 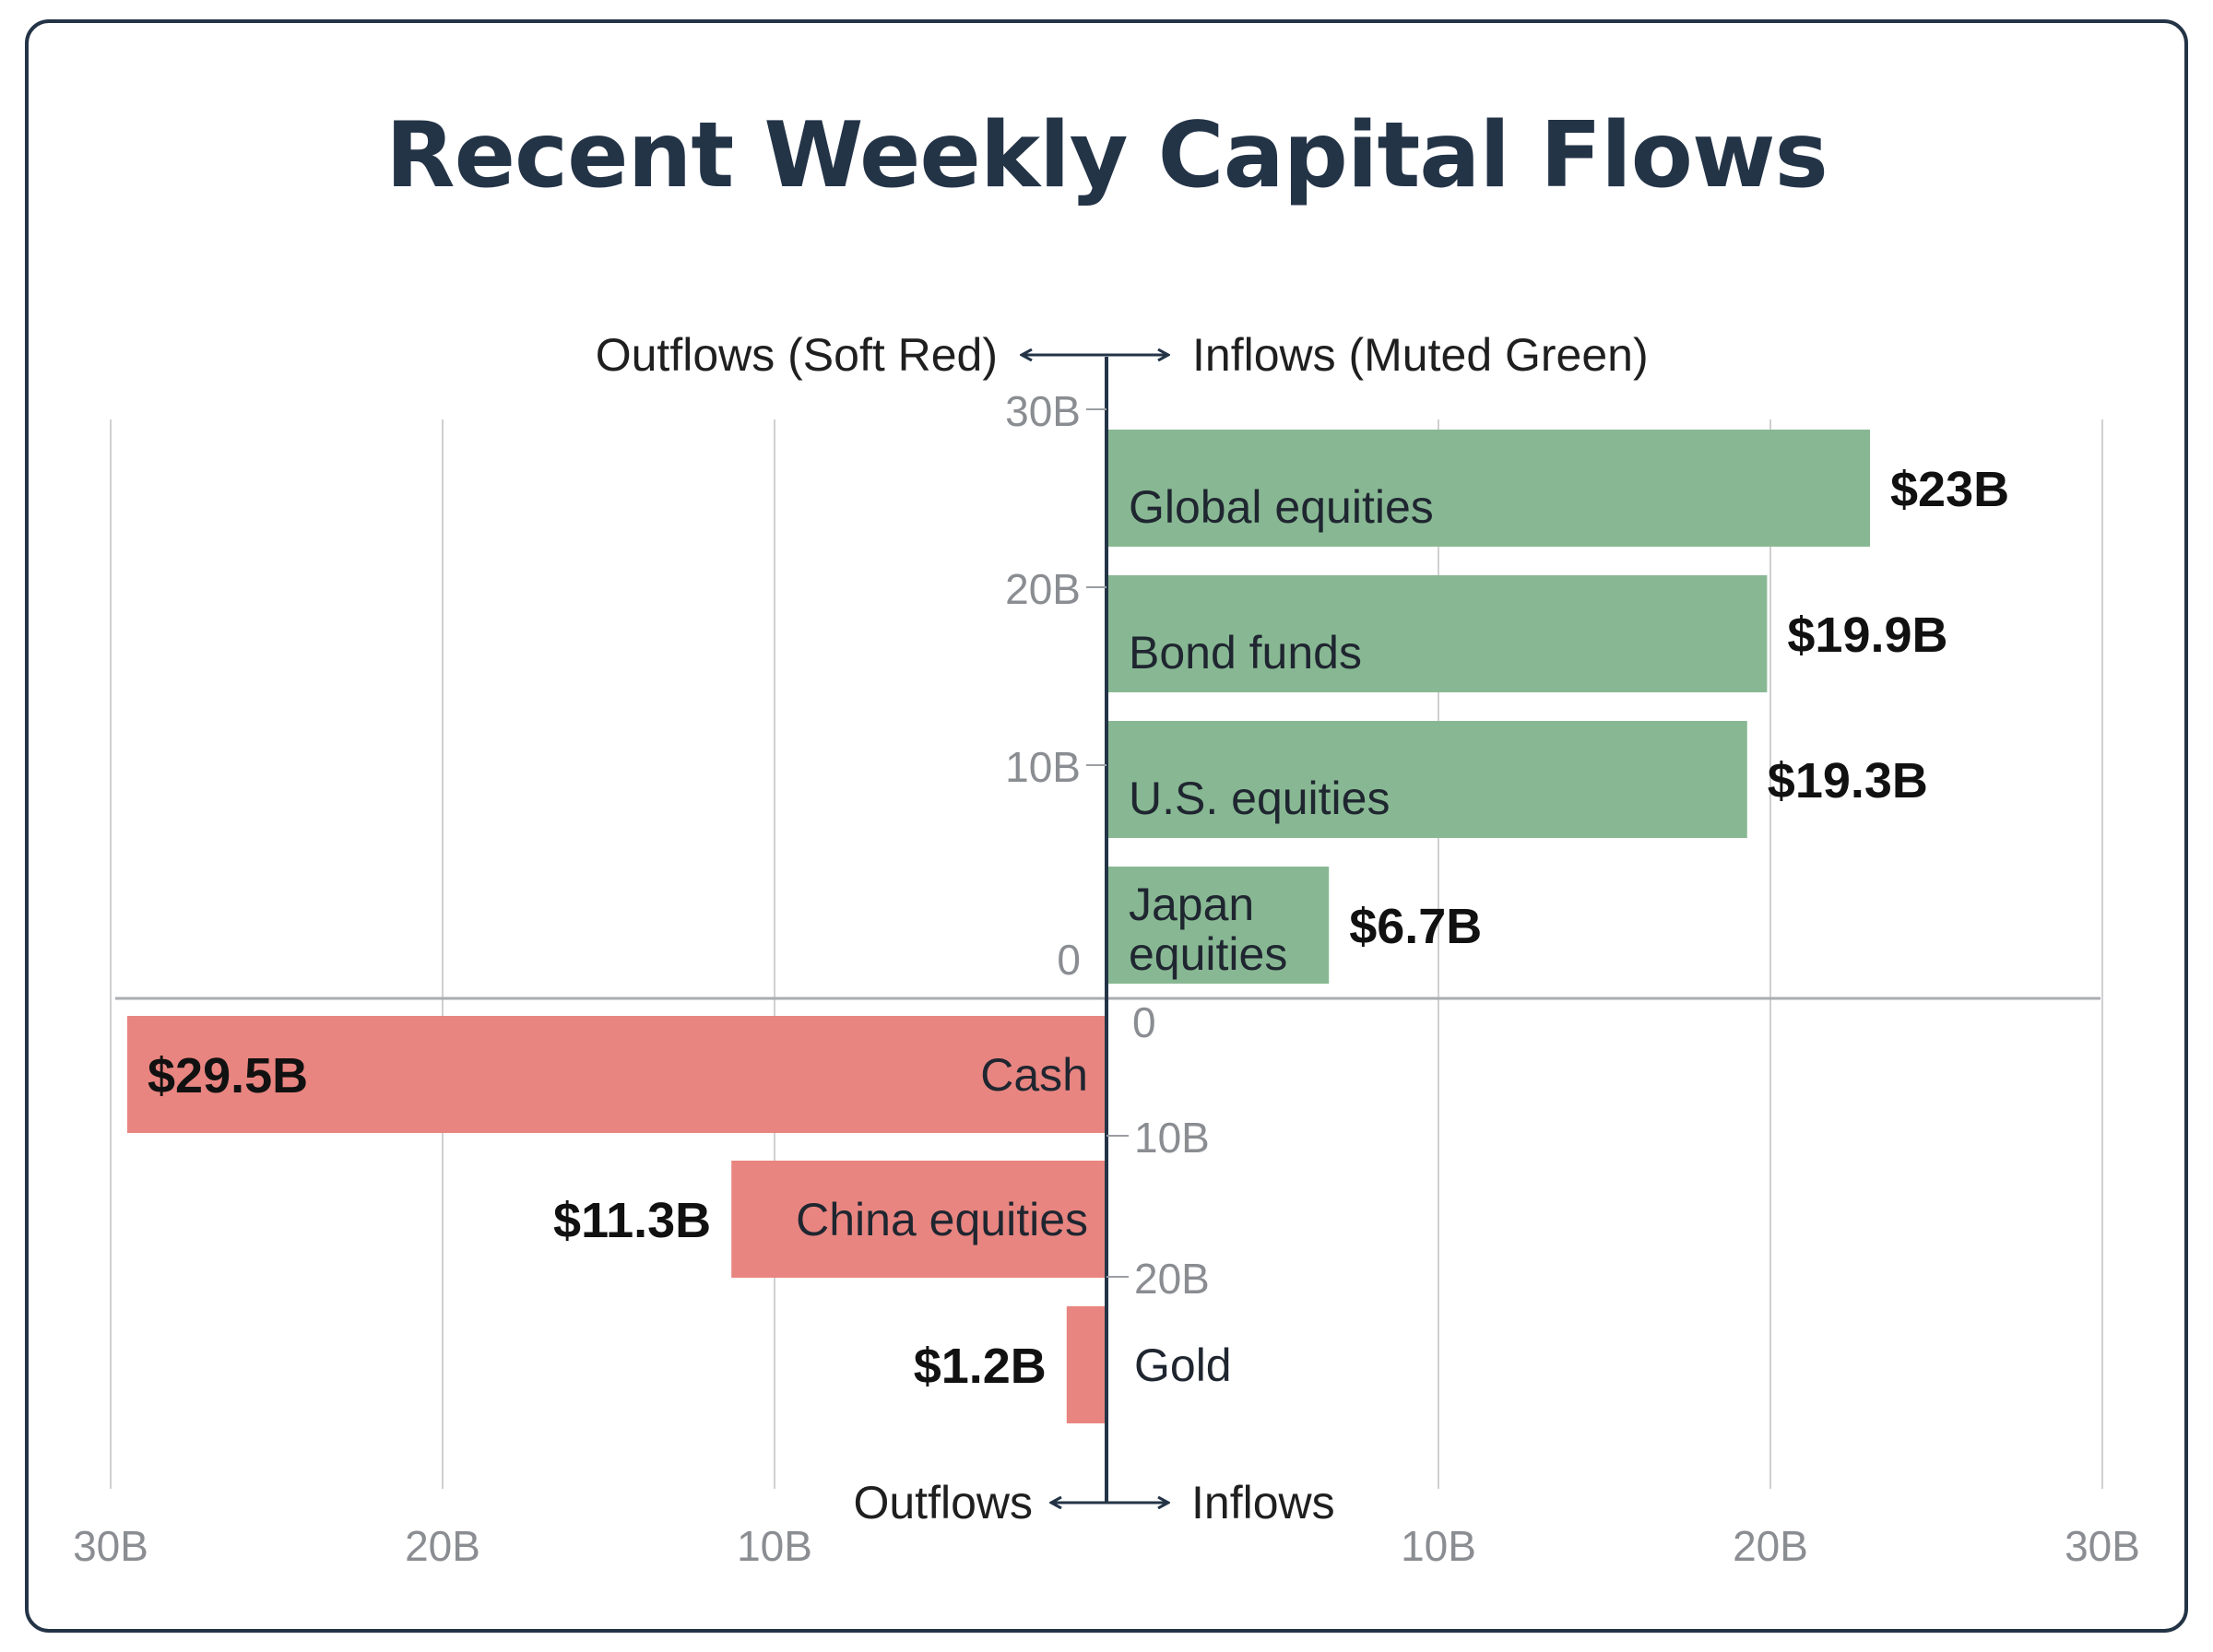 I want to click on category-label: Global equities, so click(x=1281, y=507).